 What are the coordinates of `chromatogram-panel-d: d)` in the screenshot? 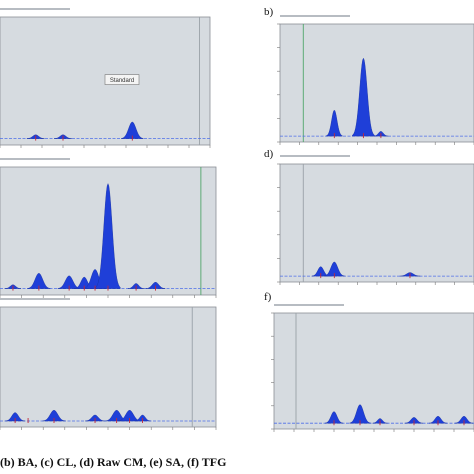 It's located at (368, 216).